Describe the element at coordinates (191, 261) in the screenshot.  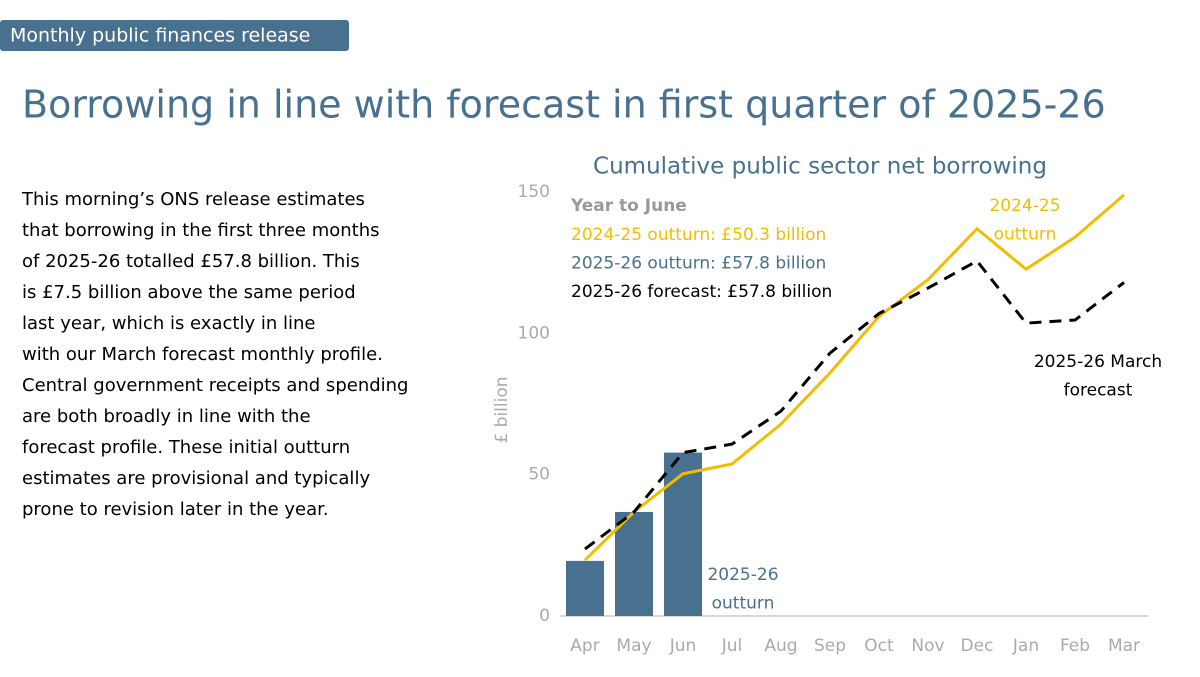
I see `body-line: of 2025-26 totalled £57.8 billion. This` at that location.